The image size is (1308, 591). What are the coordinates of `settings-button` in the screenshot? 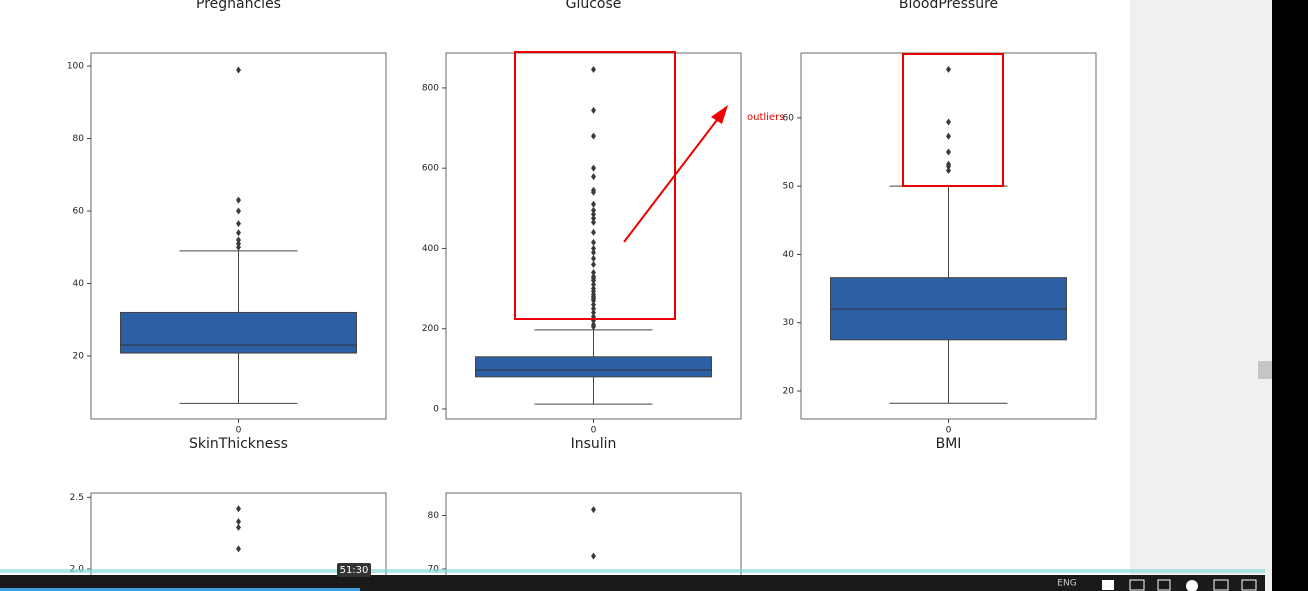 It's located at (1192, 585).